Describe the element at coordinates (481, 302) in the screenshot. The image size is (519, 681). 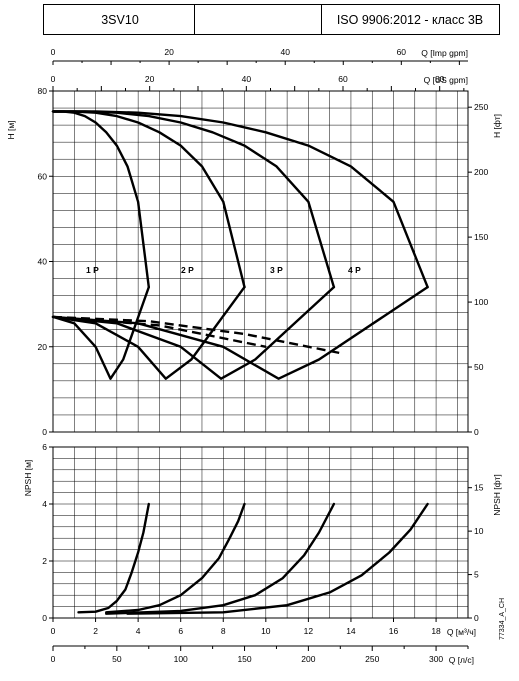
I see `head-ytick-right-label: 100` at that location.